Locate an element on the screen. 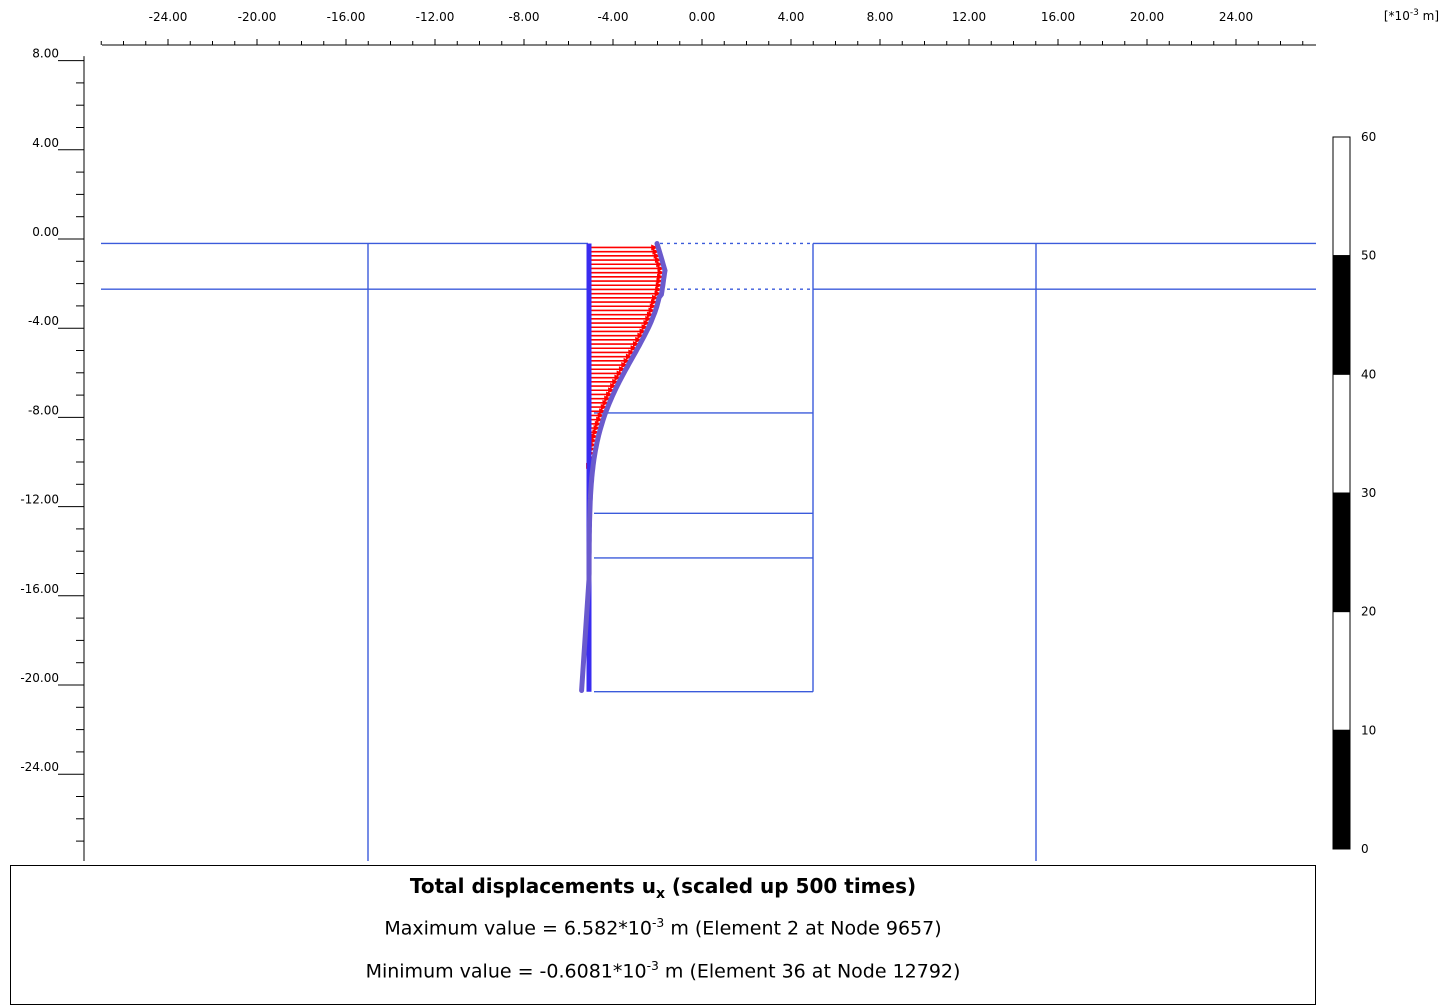  x-tick-label: -20.00 is located at coordinates (257, 17).